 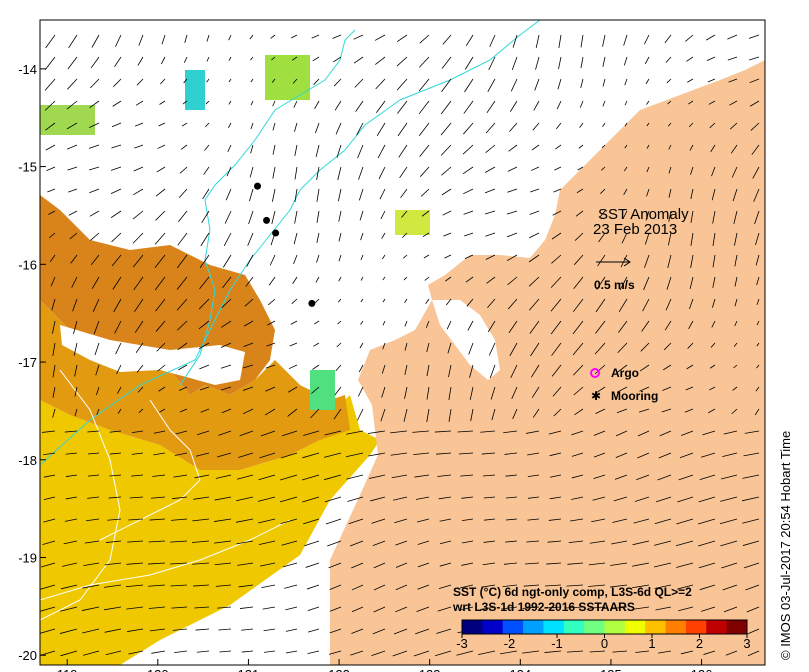 I want to click on mooring-point, so click(x=312, y=303).